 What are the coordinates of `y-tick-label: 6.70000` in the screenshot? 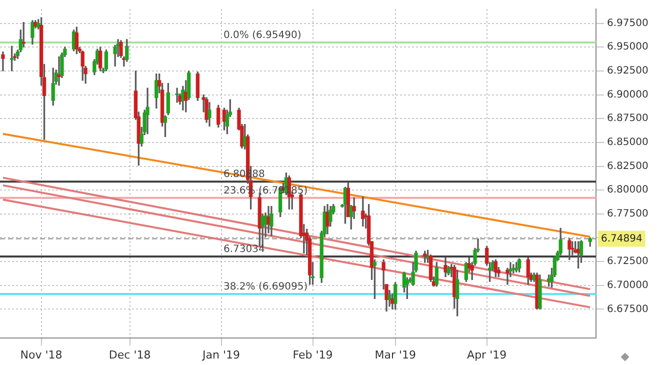 It's located at (627, 285).